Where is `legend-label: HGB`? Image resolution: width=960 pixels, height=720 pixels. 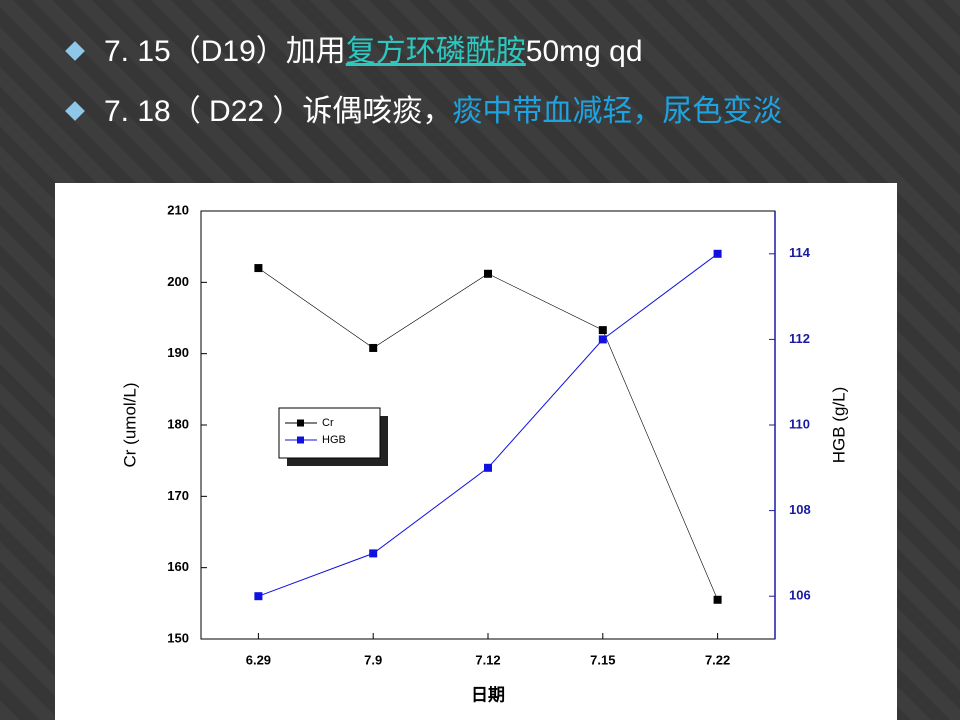
legend-label: HGB is located at coordinates (334, 440).